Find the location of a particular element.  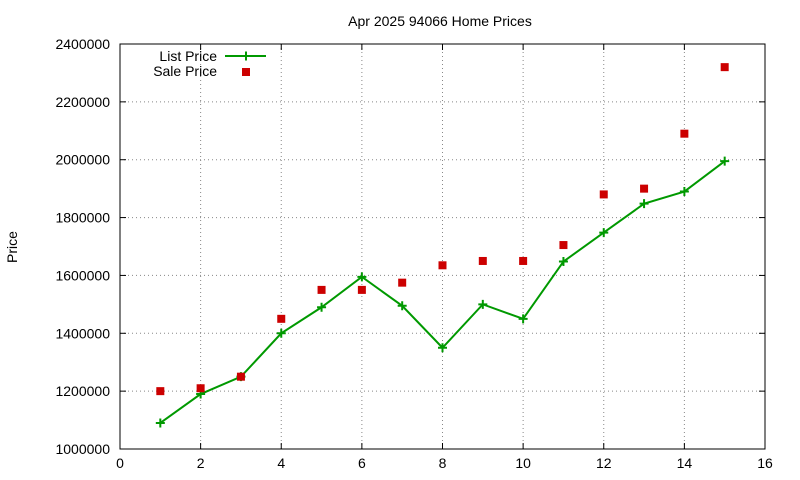

y-tick-label: 1000000 is located at coordinates (82, 449).